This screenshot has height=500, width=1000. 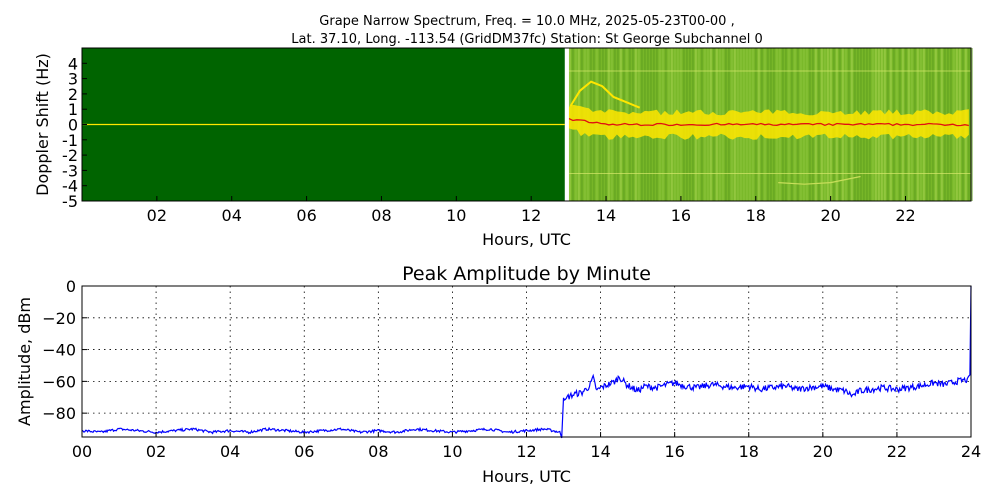 I want to click on y-tick-label: -4, so click(x=70, y=186).